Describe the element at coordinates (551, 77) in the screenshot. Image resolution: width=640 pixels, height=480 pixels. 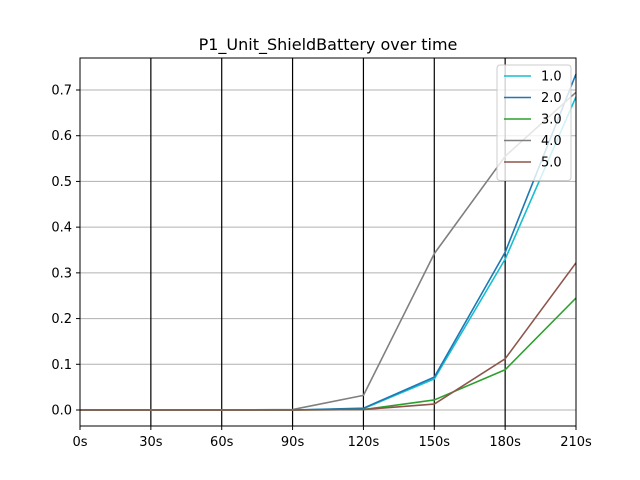
I see `legend-label: 1.0` at that location.